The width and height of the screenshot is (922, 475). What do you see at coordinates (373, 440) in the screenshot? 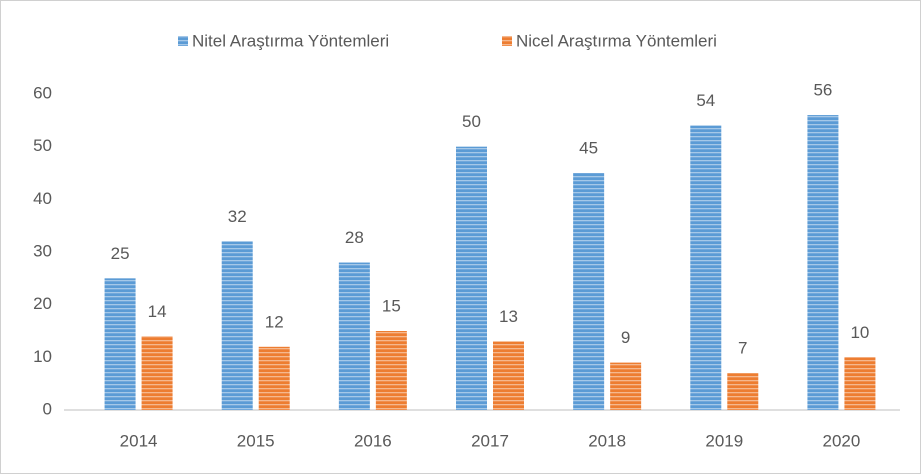
I see `x-tick-label: 2016` at bounding box center [373, 440].